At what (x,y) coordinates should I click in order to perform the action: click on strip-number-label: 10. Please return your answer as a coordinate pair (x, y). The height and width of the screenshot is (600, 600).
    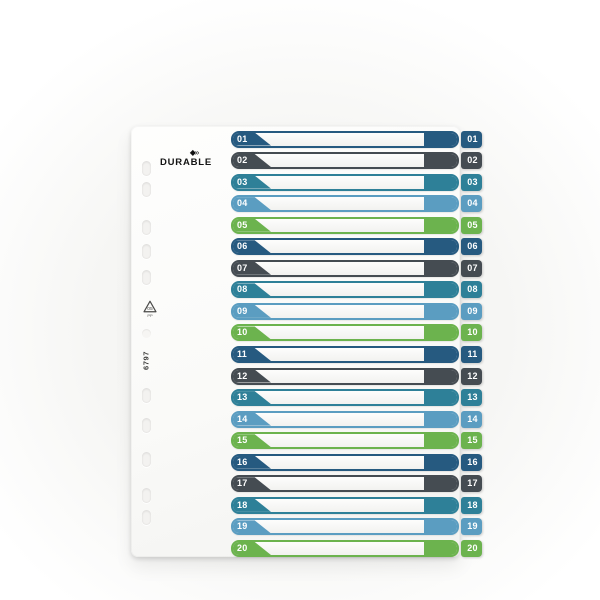
    Looking at the image, I should click on (242, 332).